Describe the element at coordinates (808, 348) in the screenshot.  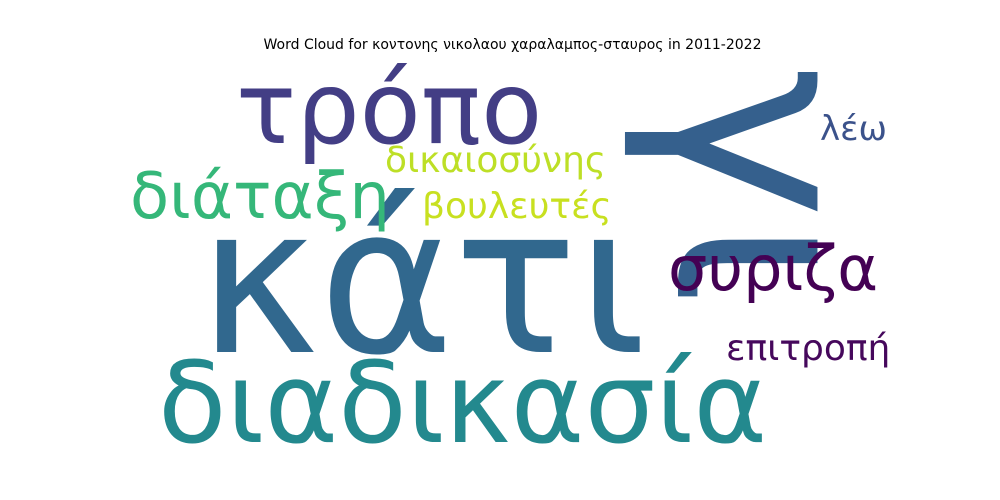
I see `word-epitropi: επιτροπή` at that location.